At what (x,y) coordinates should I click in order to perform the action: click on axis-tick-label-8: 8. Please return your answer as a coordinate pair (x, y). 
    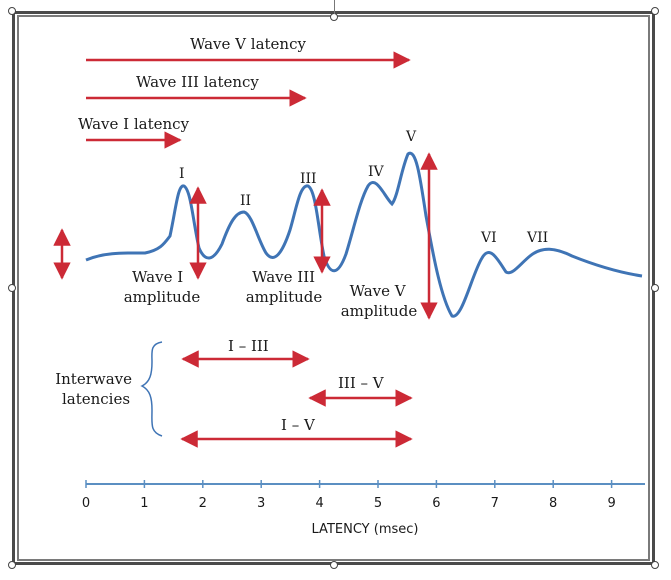
    Looking at the image, I should click on (553, 503).